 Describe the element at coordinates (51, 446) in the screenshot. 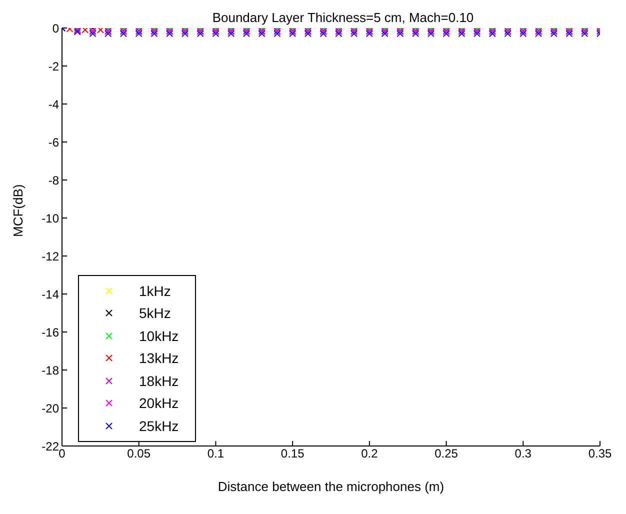

I see `y-tick-label: -22` at that location.